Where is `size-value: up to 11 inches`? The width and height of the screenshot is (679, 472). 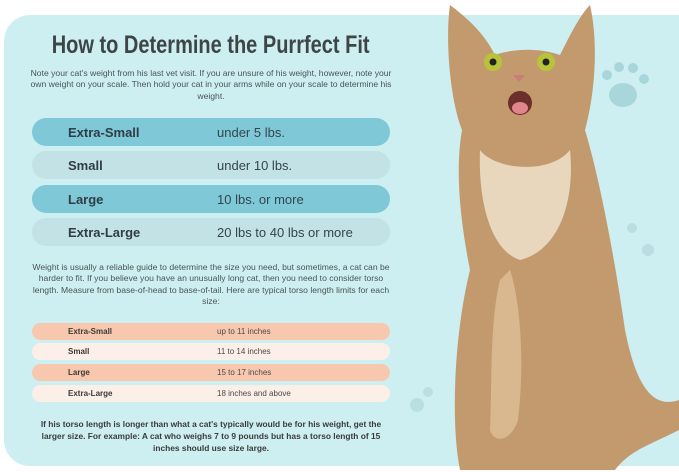 size-value: up to 11 inches is located at coordinates (244, 331).